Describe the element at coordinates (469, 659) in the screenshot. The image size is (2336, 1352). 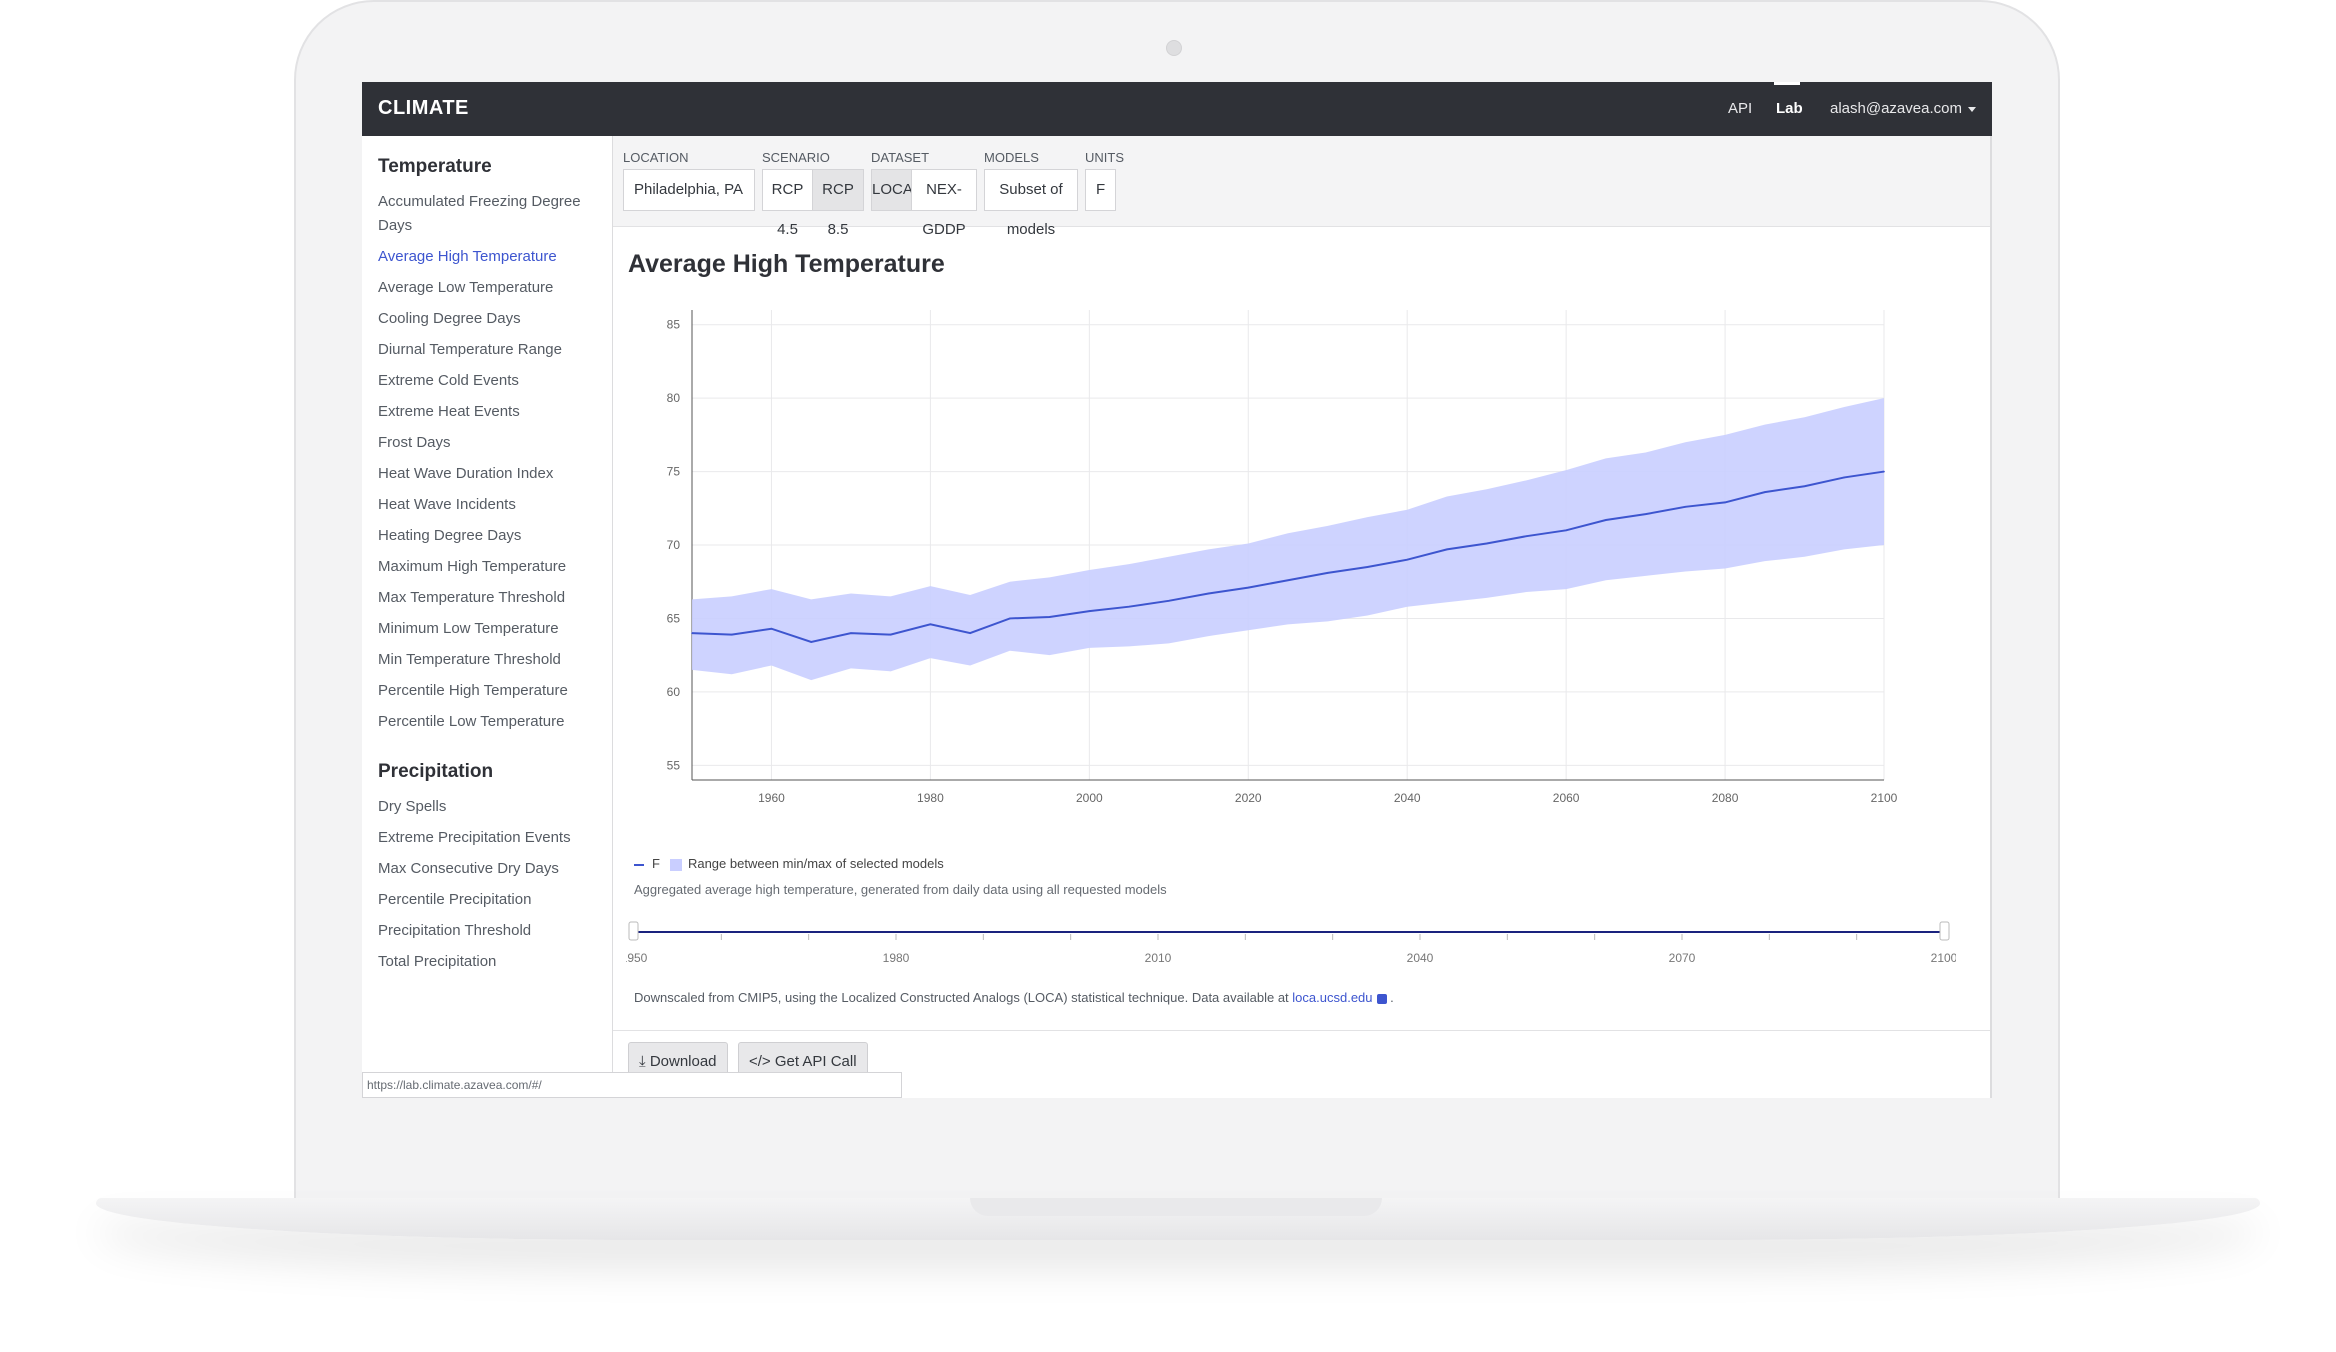
I see `sidebar-temperature-item: Min Temperature Threshold` at that location.